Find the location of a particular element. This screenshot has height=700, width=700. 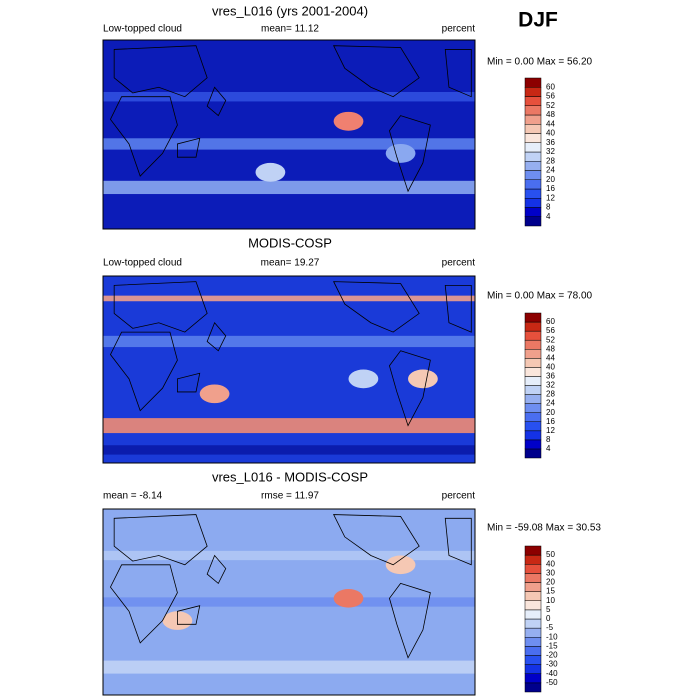

panel-center-label: rmse = 11.97 is located at coordinates (290, 496).